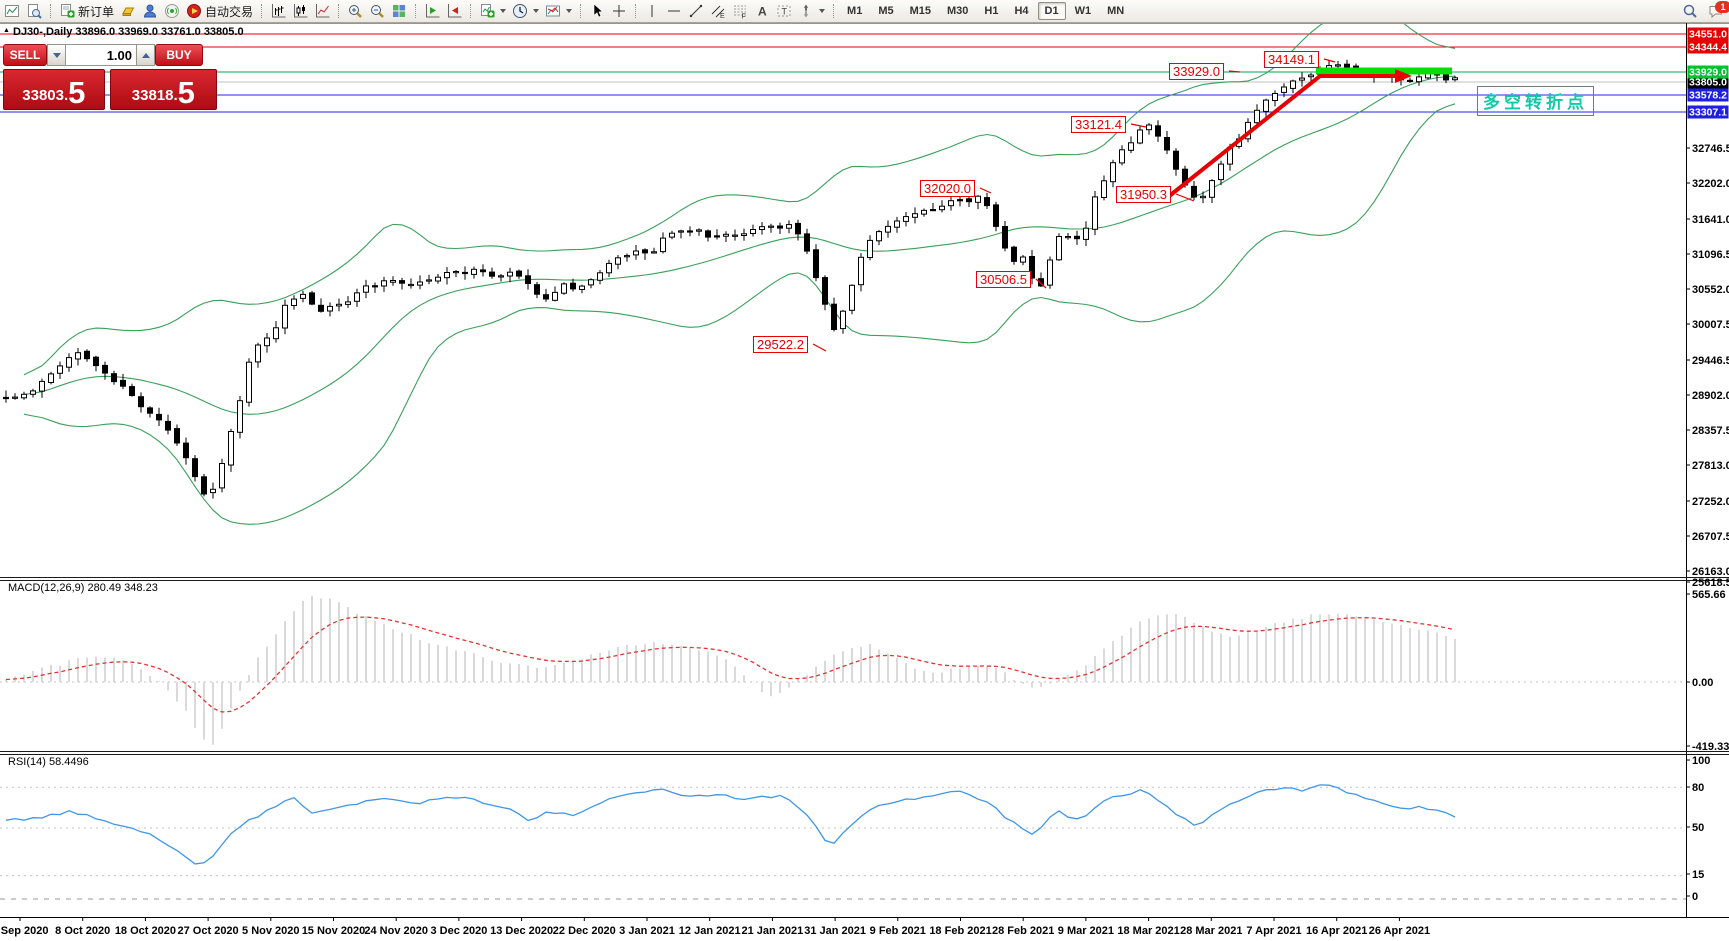  What do you see at coordinates (145, 931) in the screenshot?
I see `svg-text: 18 Oct 2020` at bounding box center [145, 931].